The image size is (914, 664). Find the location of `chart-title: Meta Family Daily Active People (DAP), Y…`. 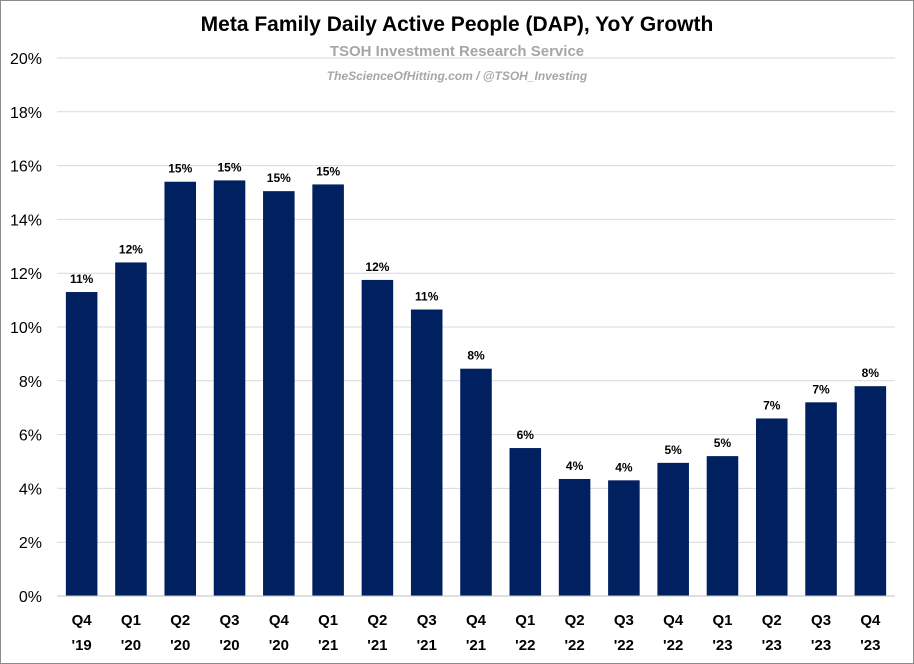

chart-title: Meta Family Daily Active People (DAP), Y… is located at coordinates (457, 24).